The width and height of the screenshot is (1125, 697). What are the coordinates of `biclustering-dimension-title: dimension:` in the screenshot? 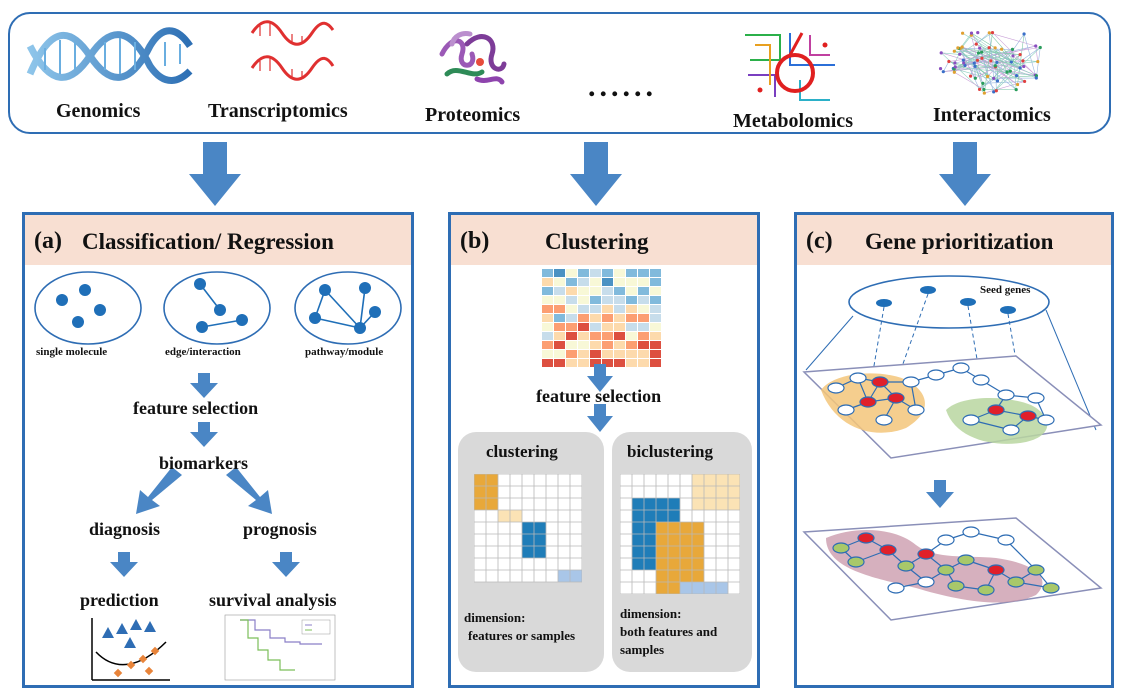 It's located at (651, 613).